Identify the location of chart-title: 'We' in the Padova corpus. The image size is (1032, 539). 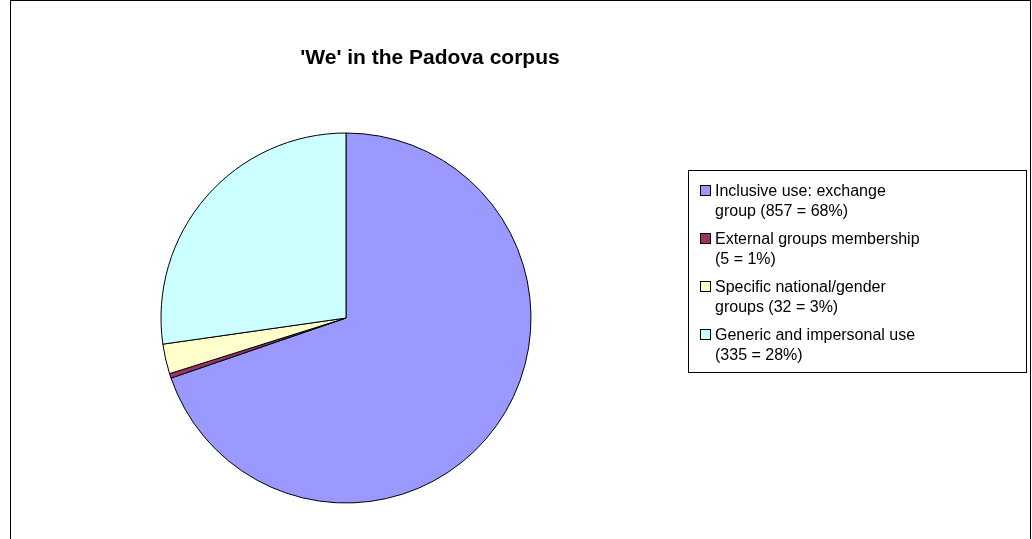
(430, 56).